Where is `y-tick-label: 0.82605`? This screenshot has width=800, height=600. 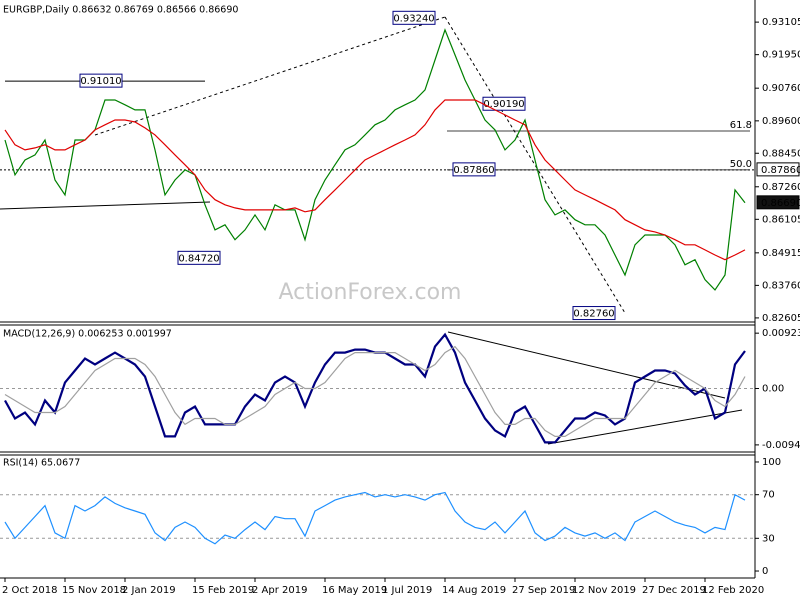
y-tick-label: 0.82605 is located at coordinates (781, 318).